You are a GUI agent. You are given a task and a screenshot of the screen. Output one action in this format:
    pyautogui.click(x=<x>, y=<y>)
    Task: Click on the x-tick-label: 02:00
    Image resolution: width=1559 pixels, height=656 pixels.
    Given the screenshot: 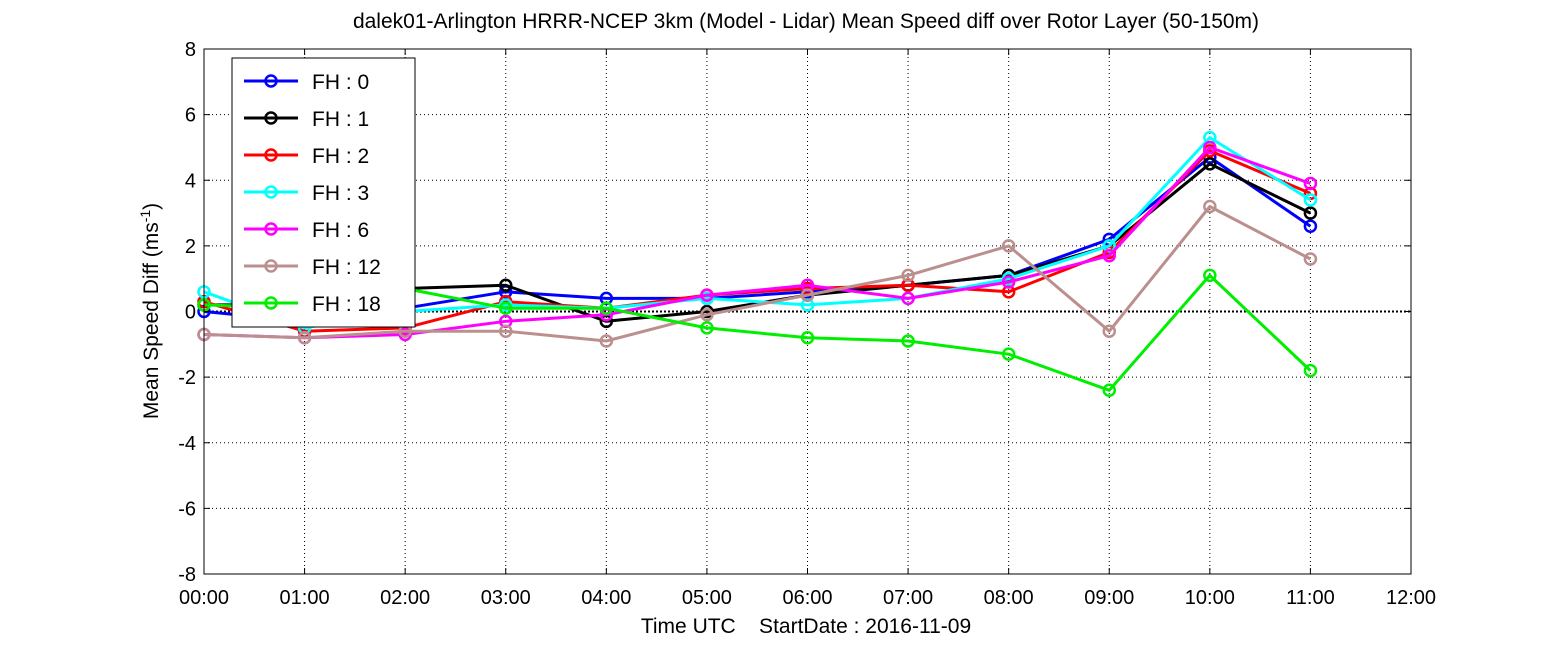 What is the action you would take?
    pyautogui.click(x=405, y=598)
    